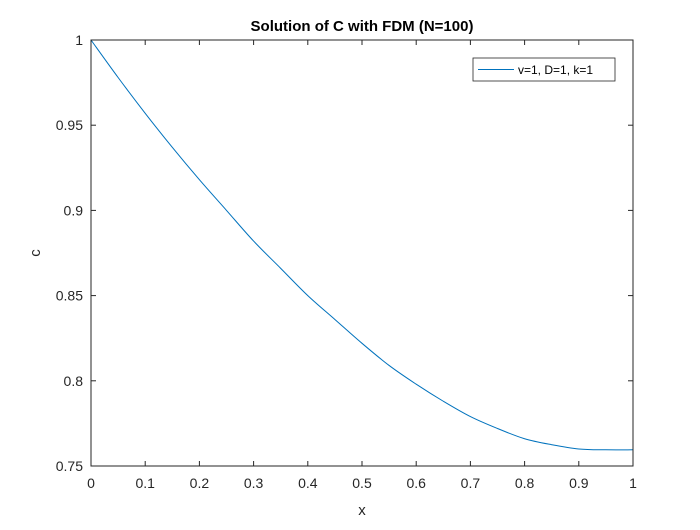 This screenshot has width=700, height=530. I want to click on y-tick-label: 0.85, so click(69, 296).